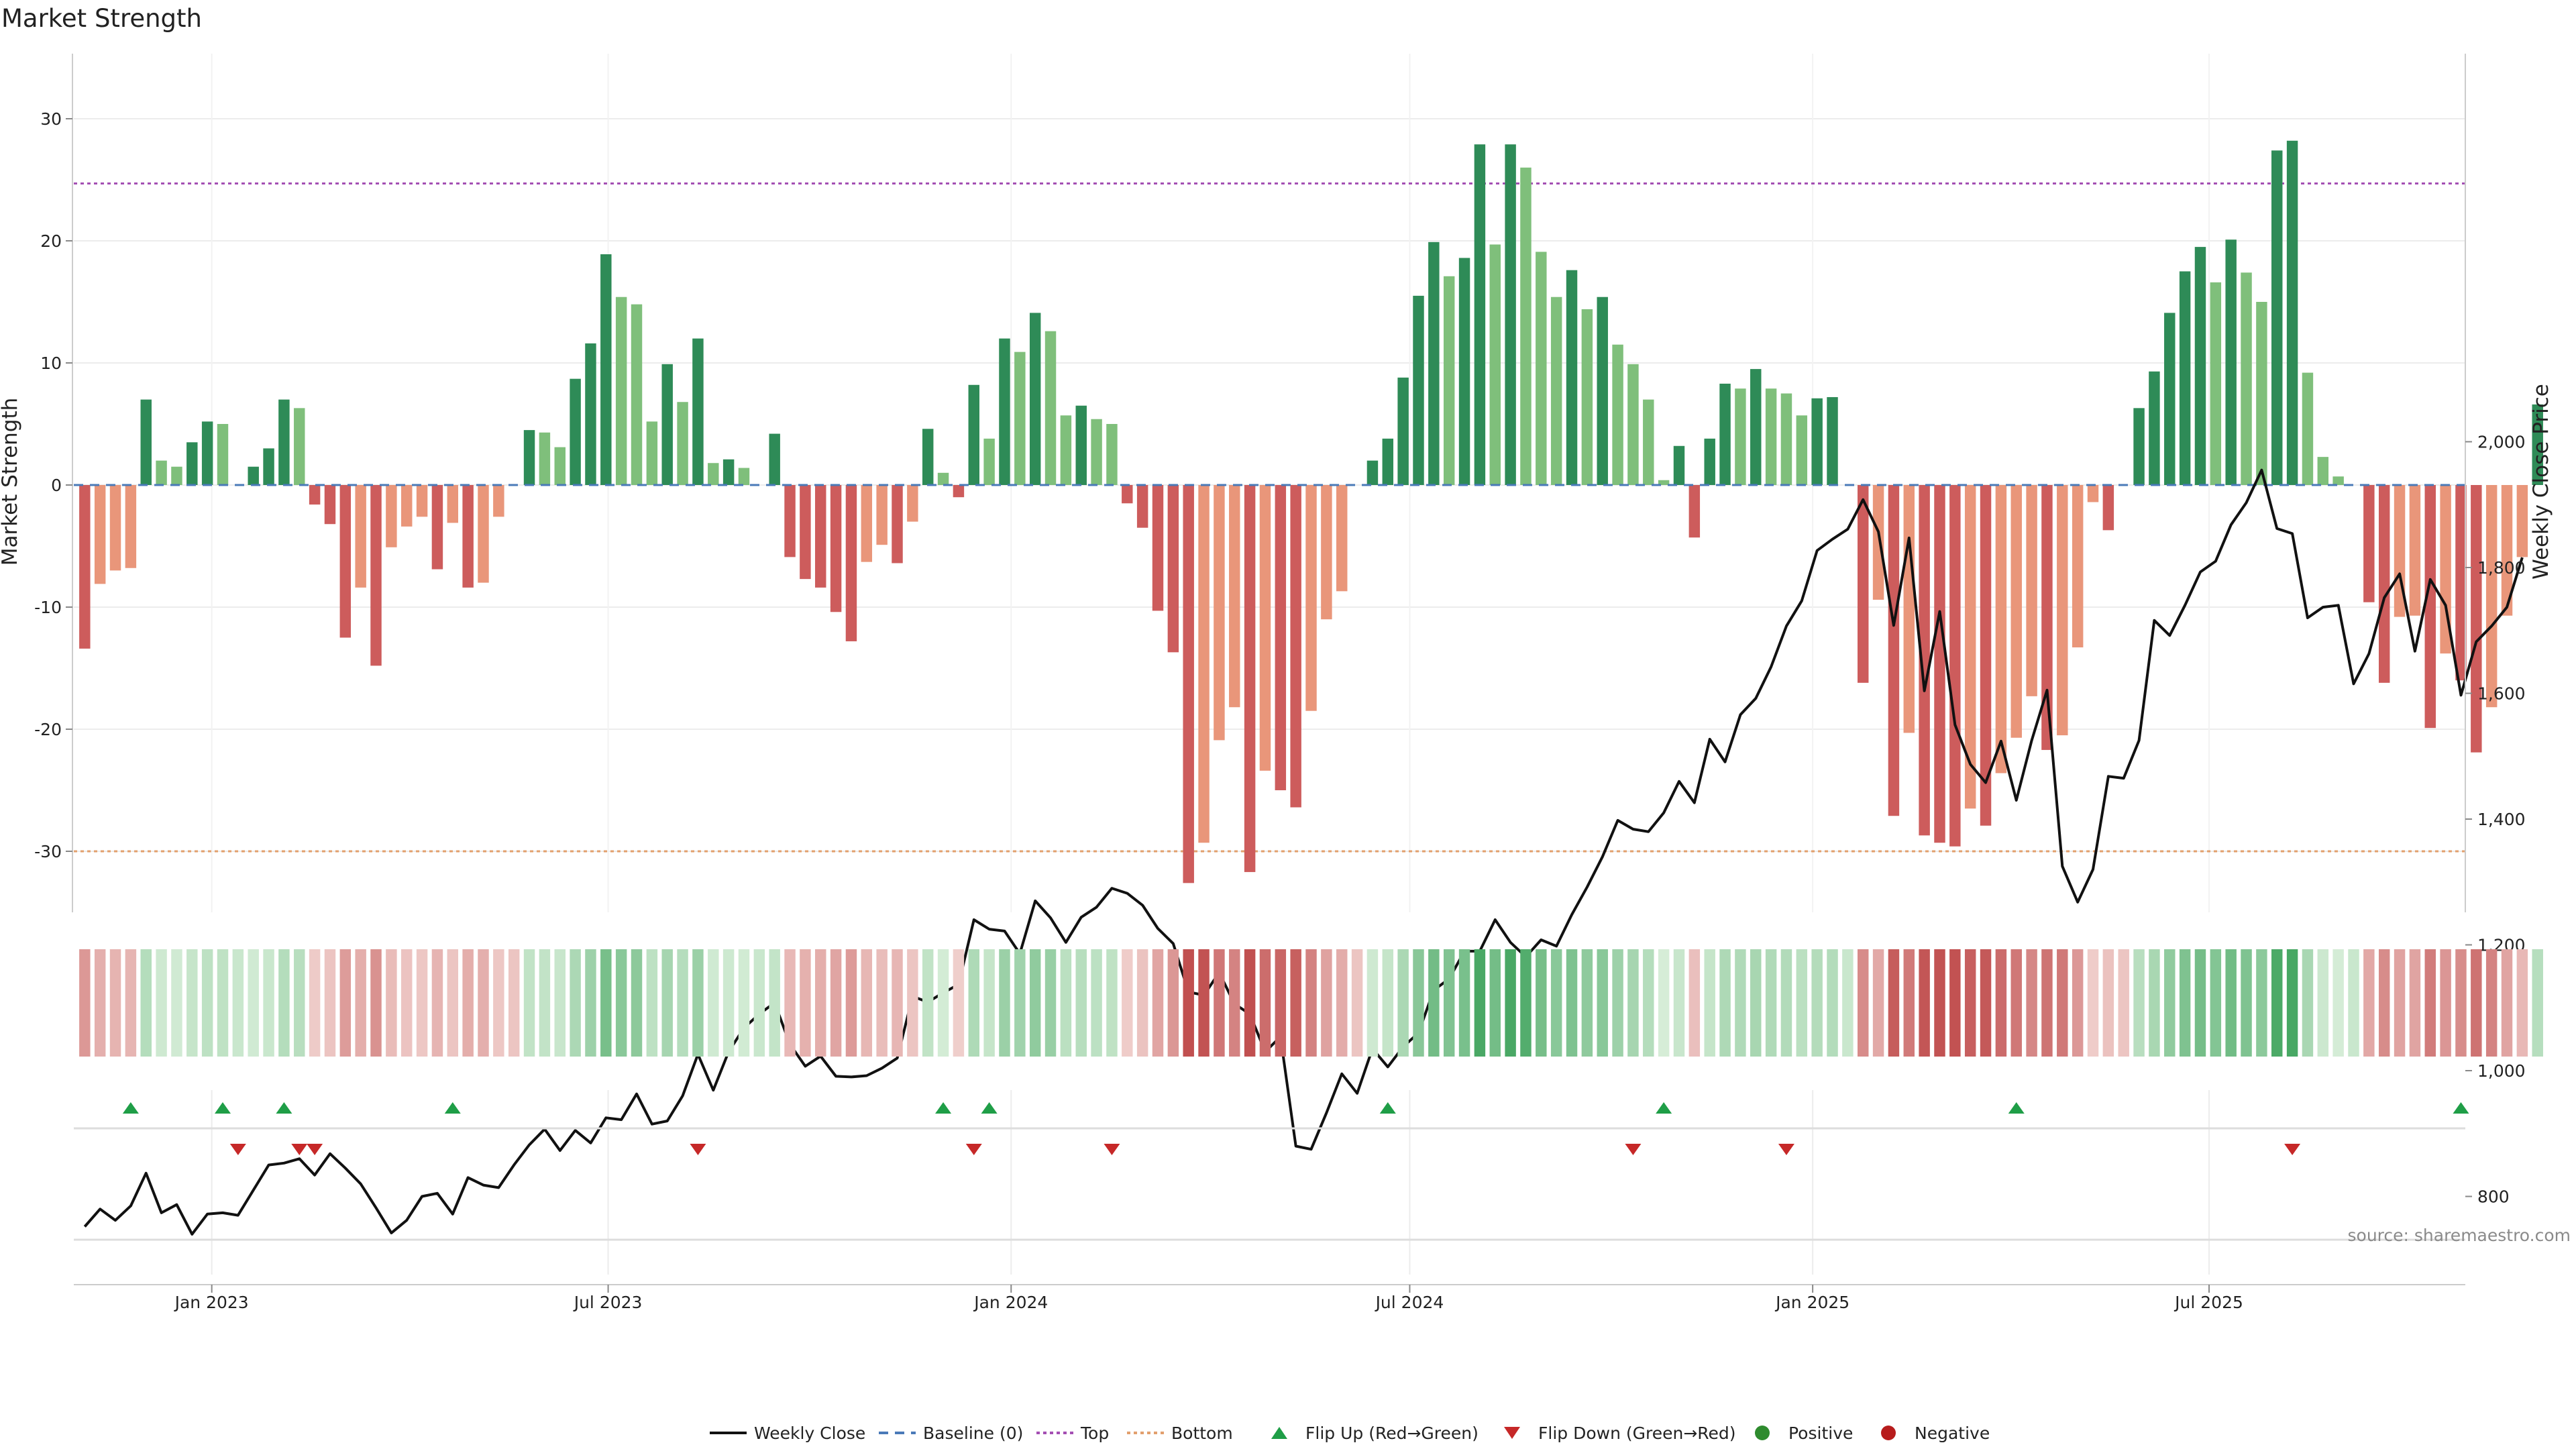 This screenshot has width=2576, height=1449. Describe the element at coordinates (1762, 1433) in the screenshot. I see `legend-swatch-dot` at that location.